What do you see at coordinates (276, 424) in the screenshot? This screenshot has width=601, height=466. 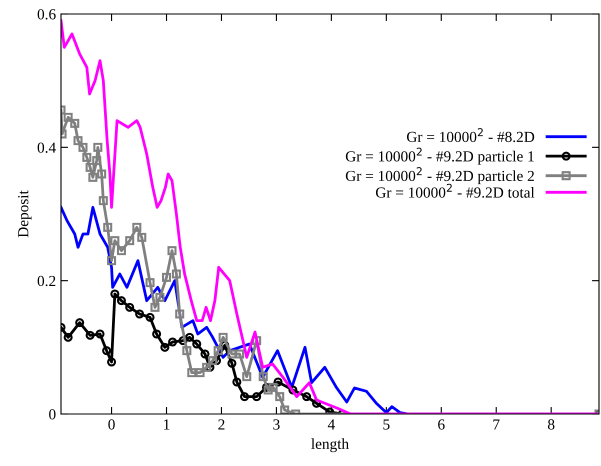 I see `x-tick-label: 3` at bounding box center [276, 424].